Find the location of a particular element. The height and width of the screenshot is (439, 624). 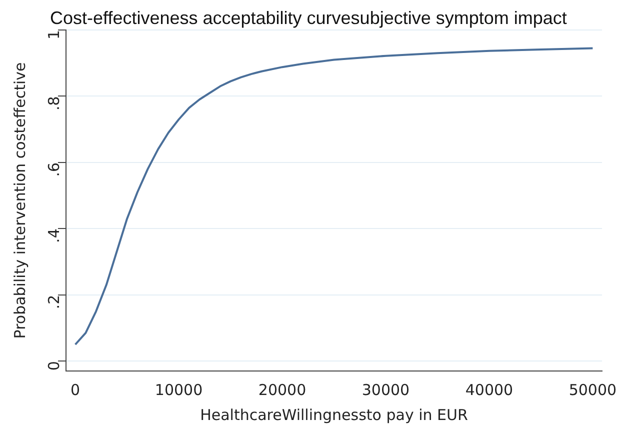

x-axis-title: HealthcareWillingnessto pay in EUR is located at coordinates (334, 415).